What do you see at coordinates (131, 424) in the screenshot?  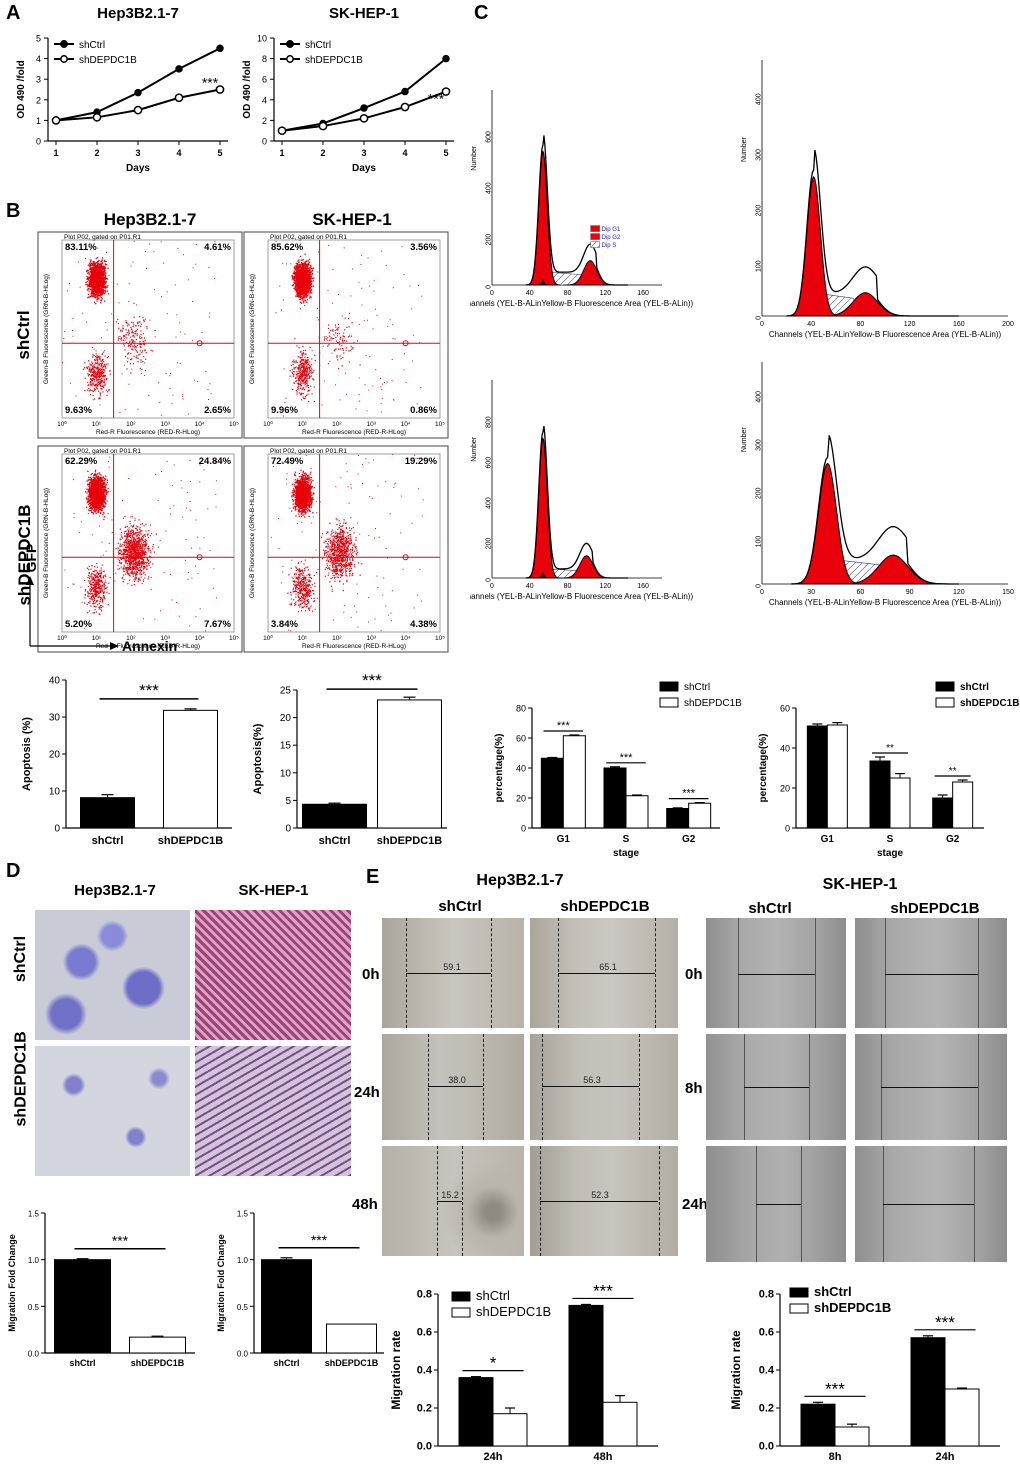 I see `flow-x-tick-label: 10²` at bounding box center [131, 424].